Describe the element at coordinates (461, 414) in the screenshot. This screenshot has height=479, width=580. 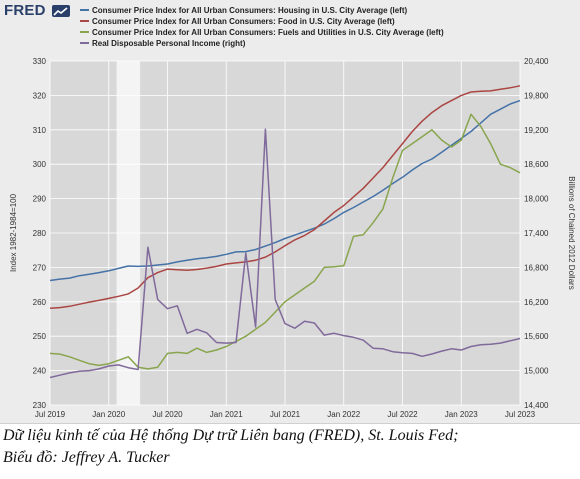
I see `x-tick-label: Jan 2023` at that location.